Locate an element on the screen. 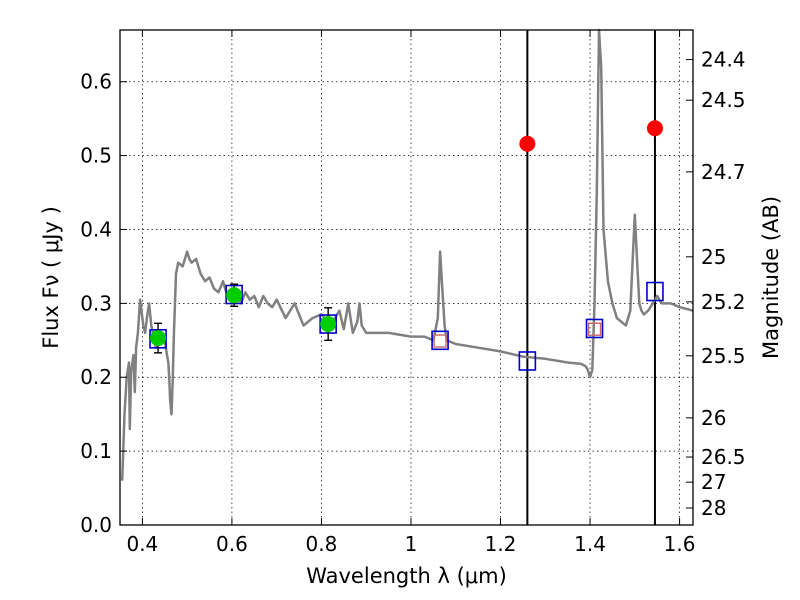 The width and height of the screenshot is (800, 600). x-tick-label: 1.6 is located at coordinates (680, 544).